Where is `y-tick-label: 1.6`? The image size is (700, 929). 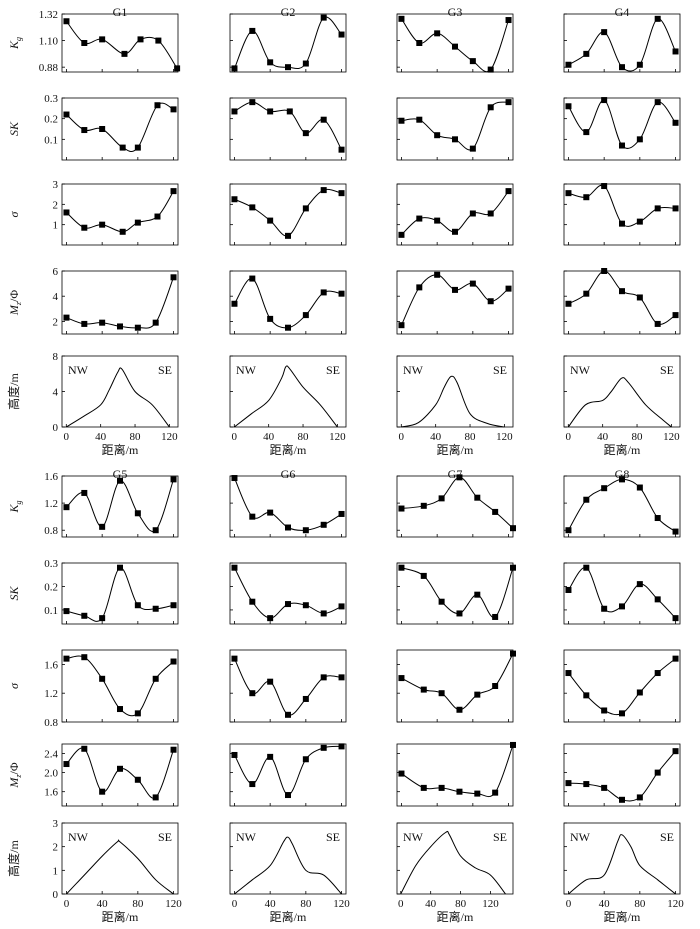 y-tick-label: 1.6 is located at coordinates (51, 477).